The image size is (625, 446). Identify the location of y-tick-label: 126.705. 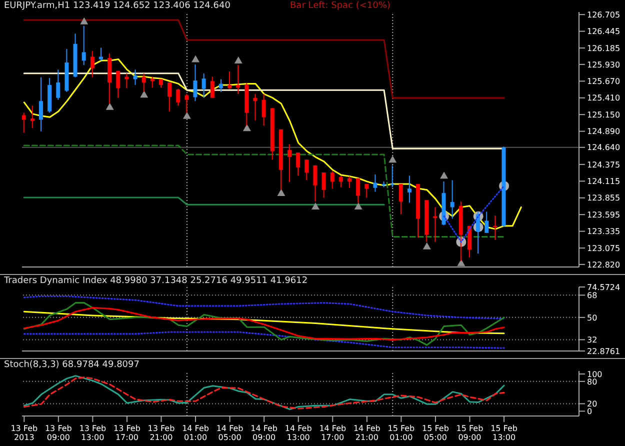
(603, 15).